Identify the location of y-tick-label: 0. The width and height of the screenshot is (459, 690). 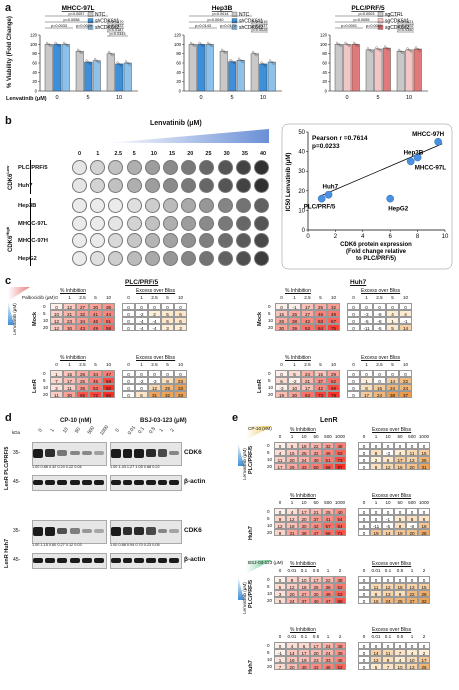
(326, 91).